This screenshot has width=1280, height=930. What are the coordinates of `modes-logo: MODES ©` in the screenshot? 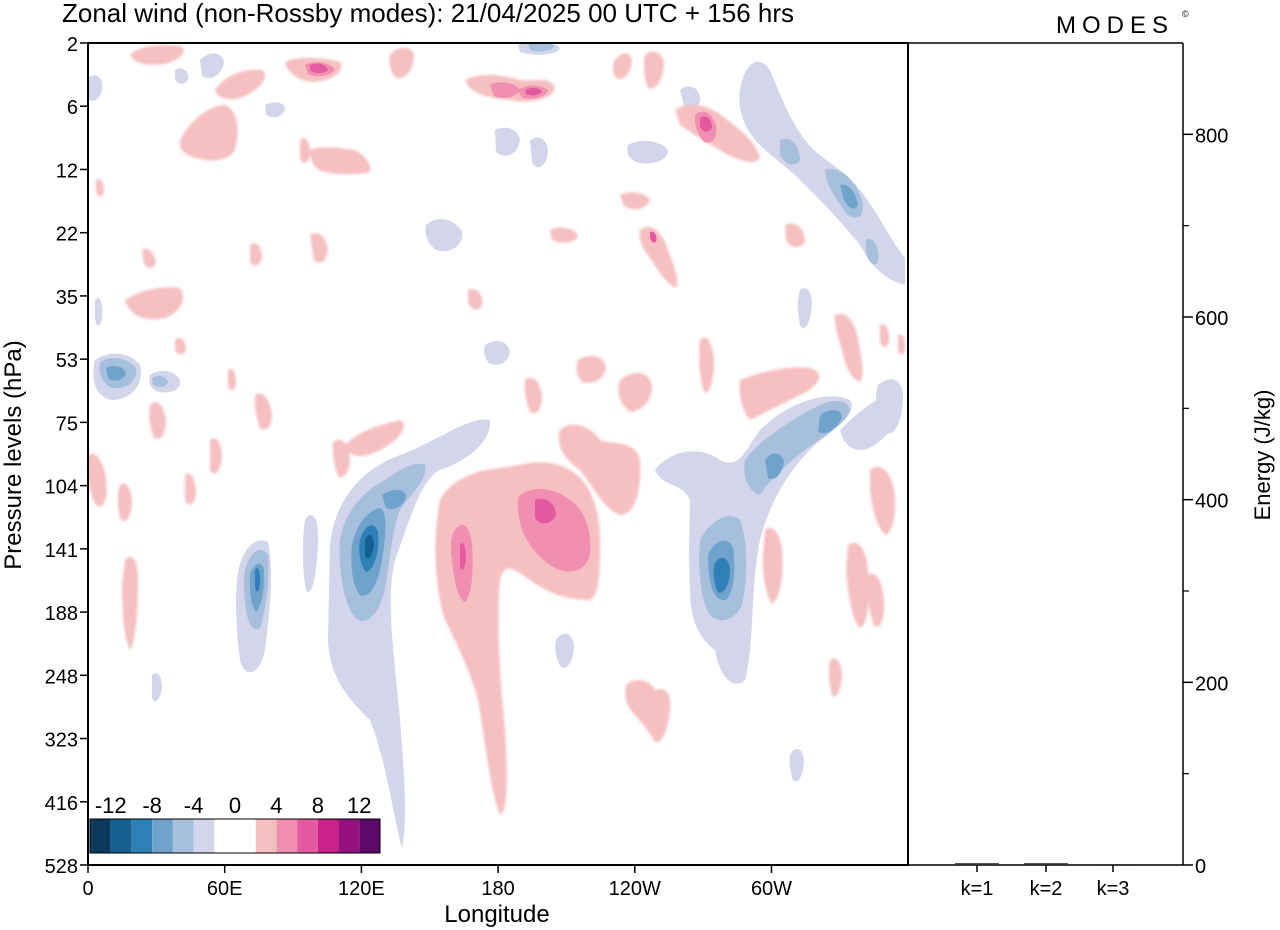 It's located at (1122, 24).